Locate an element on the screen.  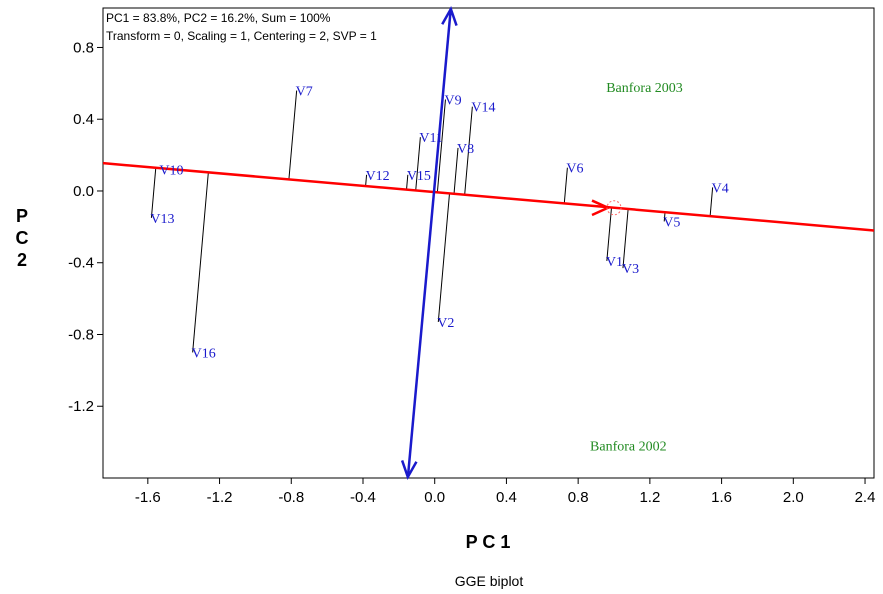
genotype-label: V13 is located at coordinates (162, 219).